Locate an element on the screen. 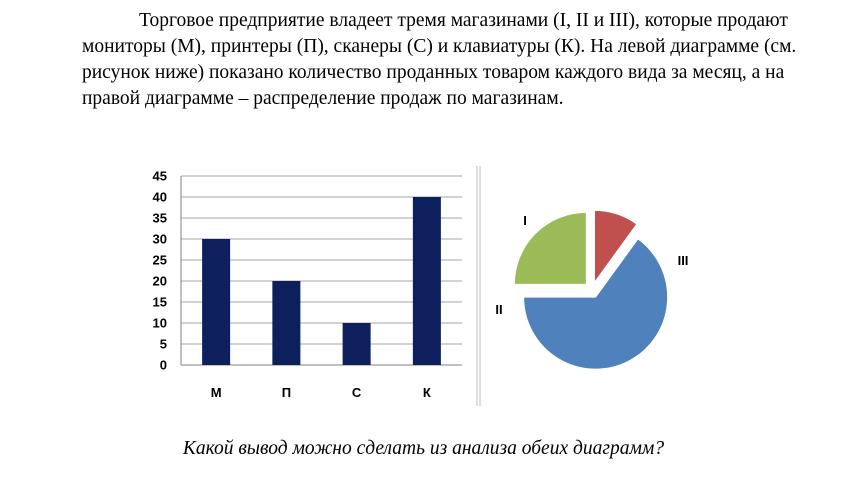 This screenshot has height=478, width=847. pie-label: III is located at coordinates (683, 260).